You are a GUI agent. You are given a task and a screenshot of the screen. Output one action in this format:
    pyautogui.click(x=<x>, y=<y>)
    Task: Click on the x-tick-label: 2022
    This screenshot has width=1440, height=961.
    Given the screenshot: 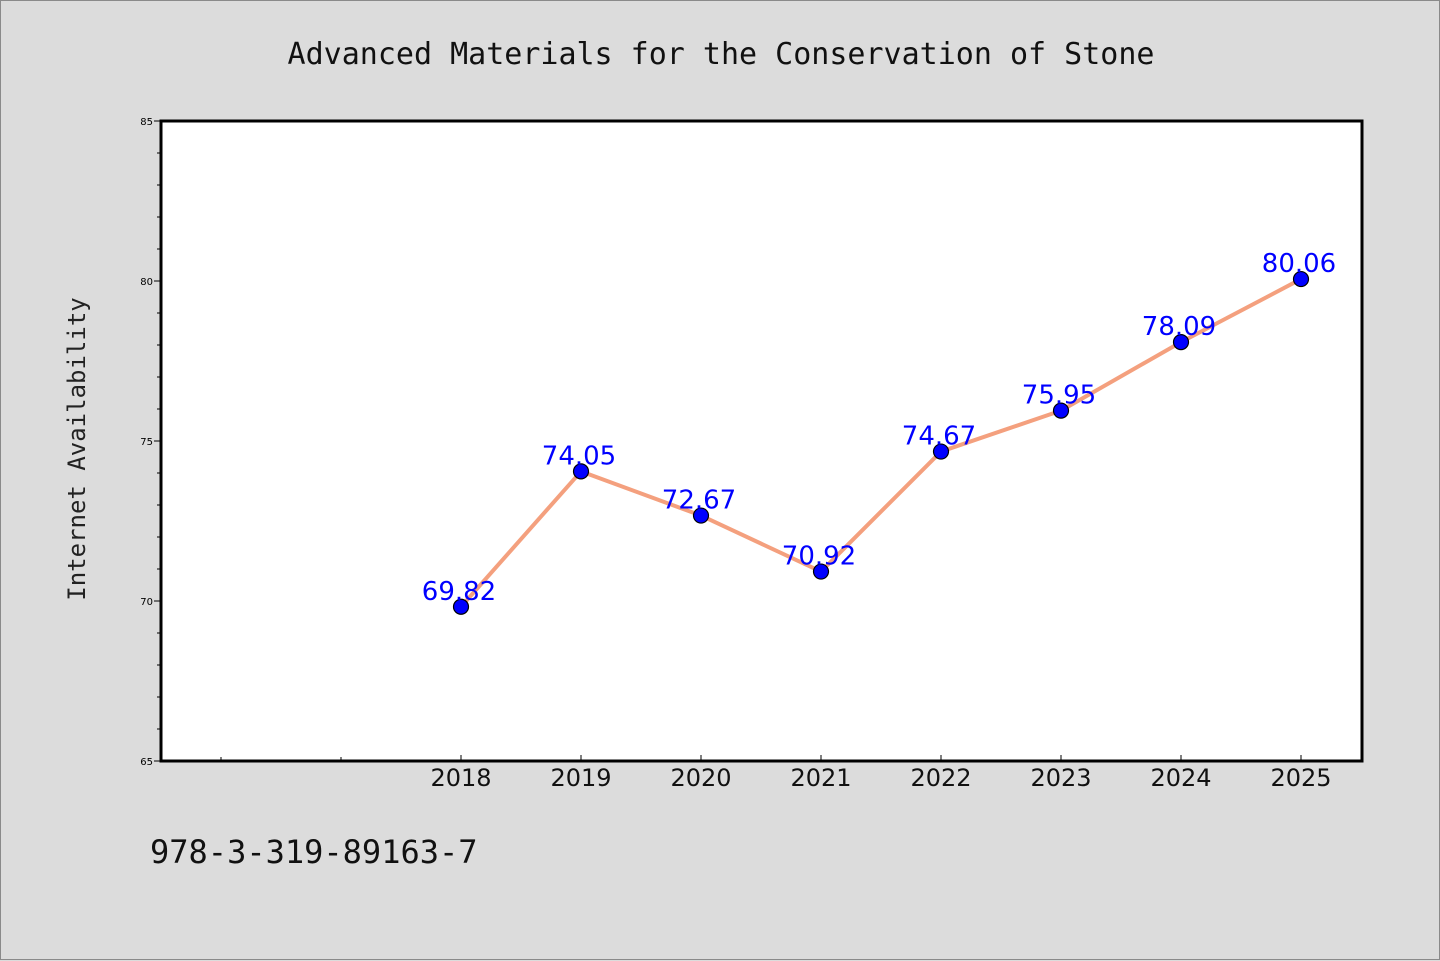 What is the action you would take?
    pyautogui.click(x=940, y=778)
    